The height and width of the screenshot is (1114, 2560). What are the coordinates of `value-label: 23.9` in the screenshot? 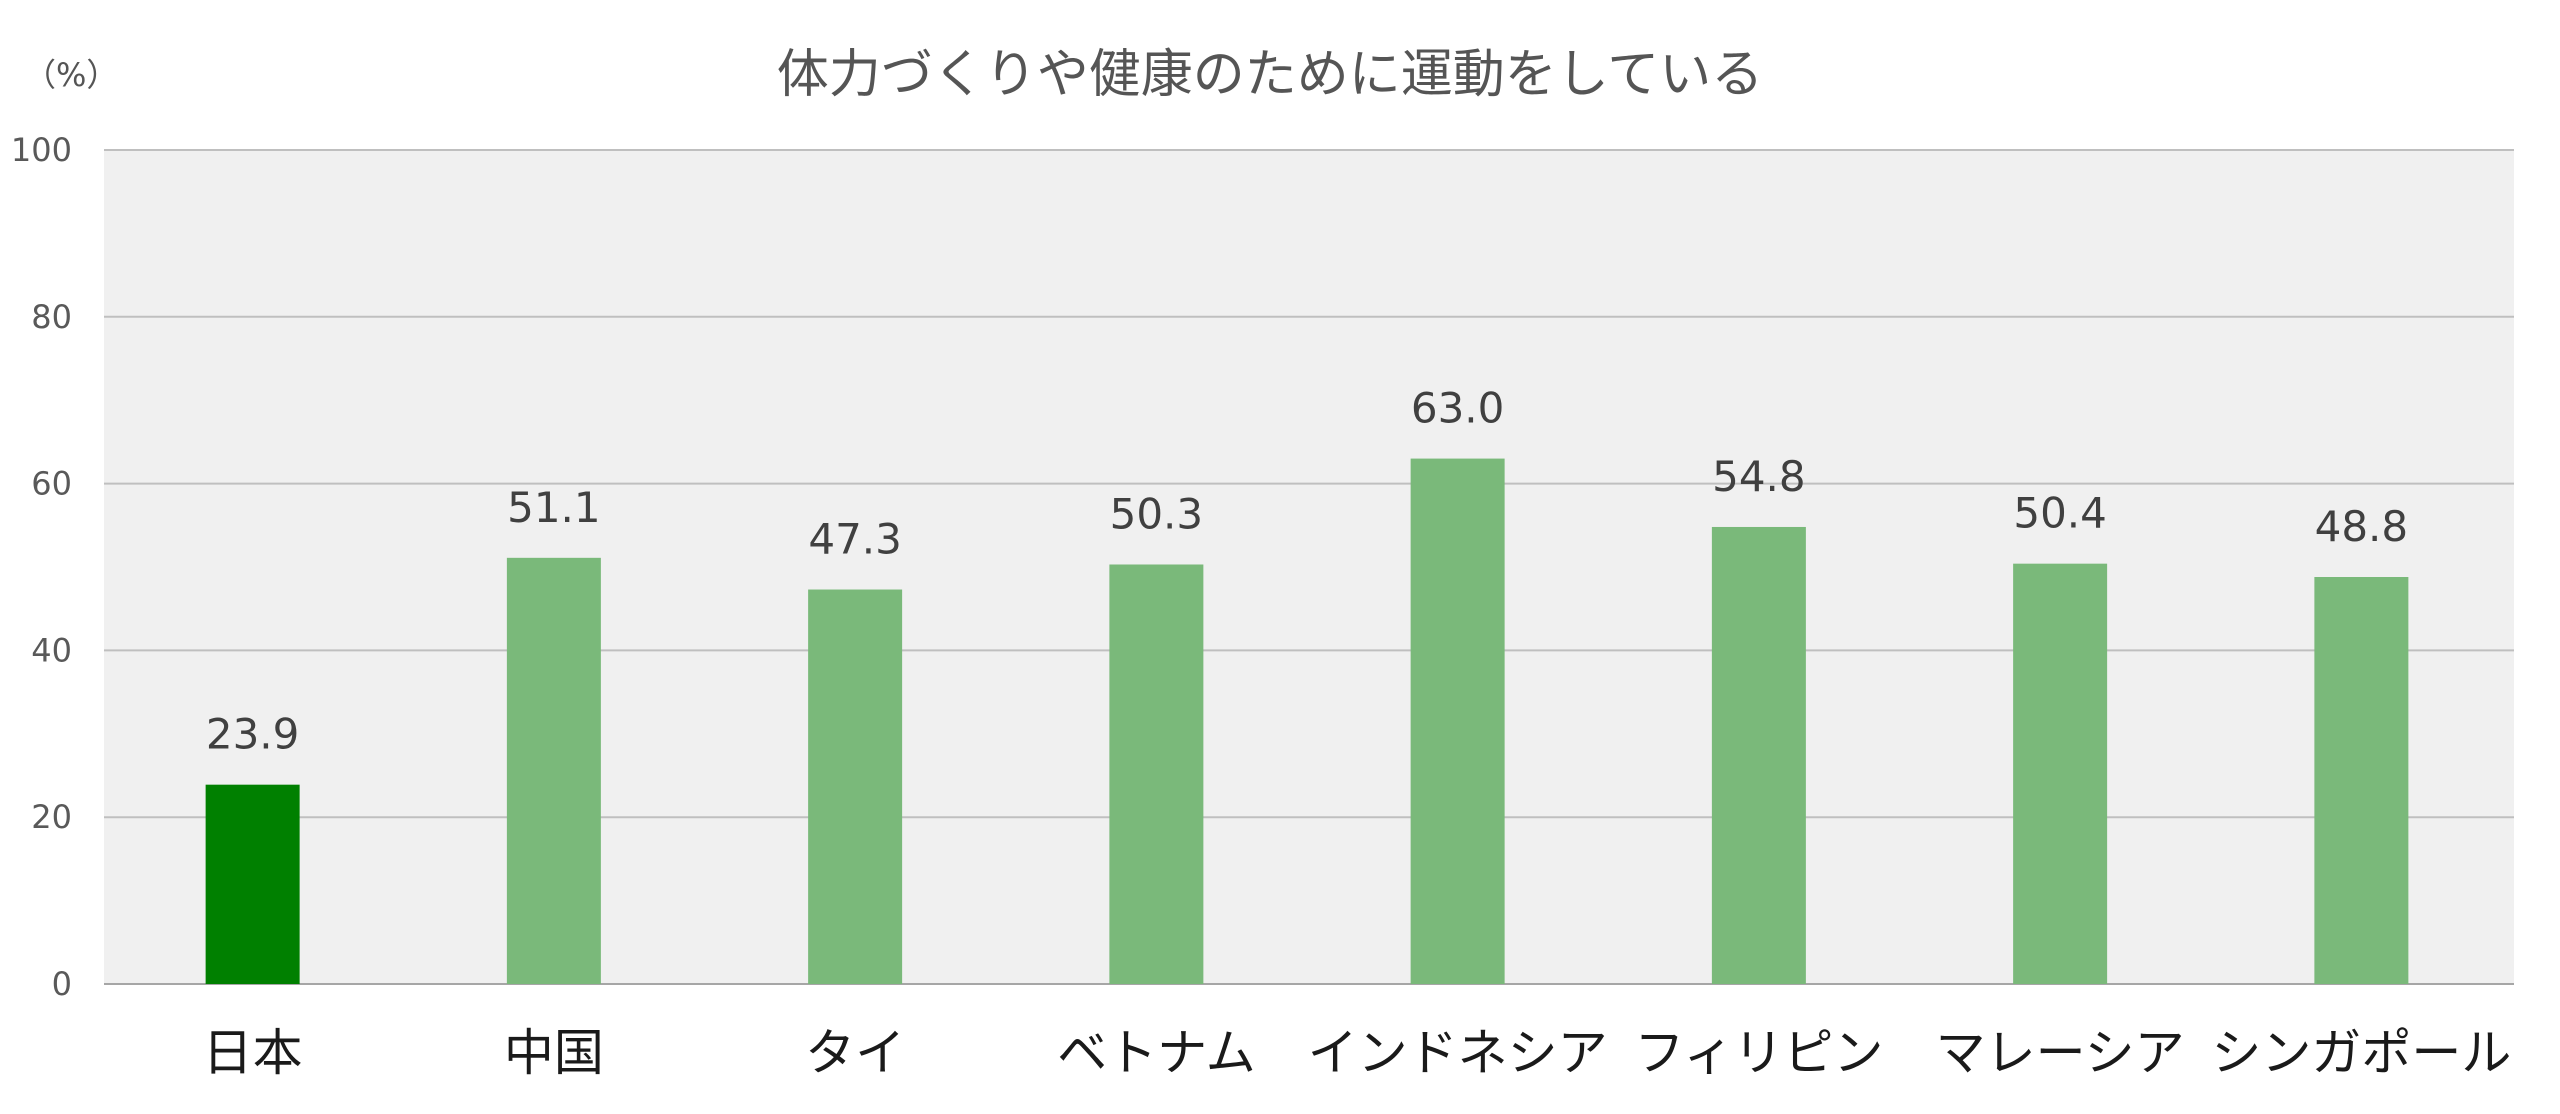 It's located at (253, 734).